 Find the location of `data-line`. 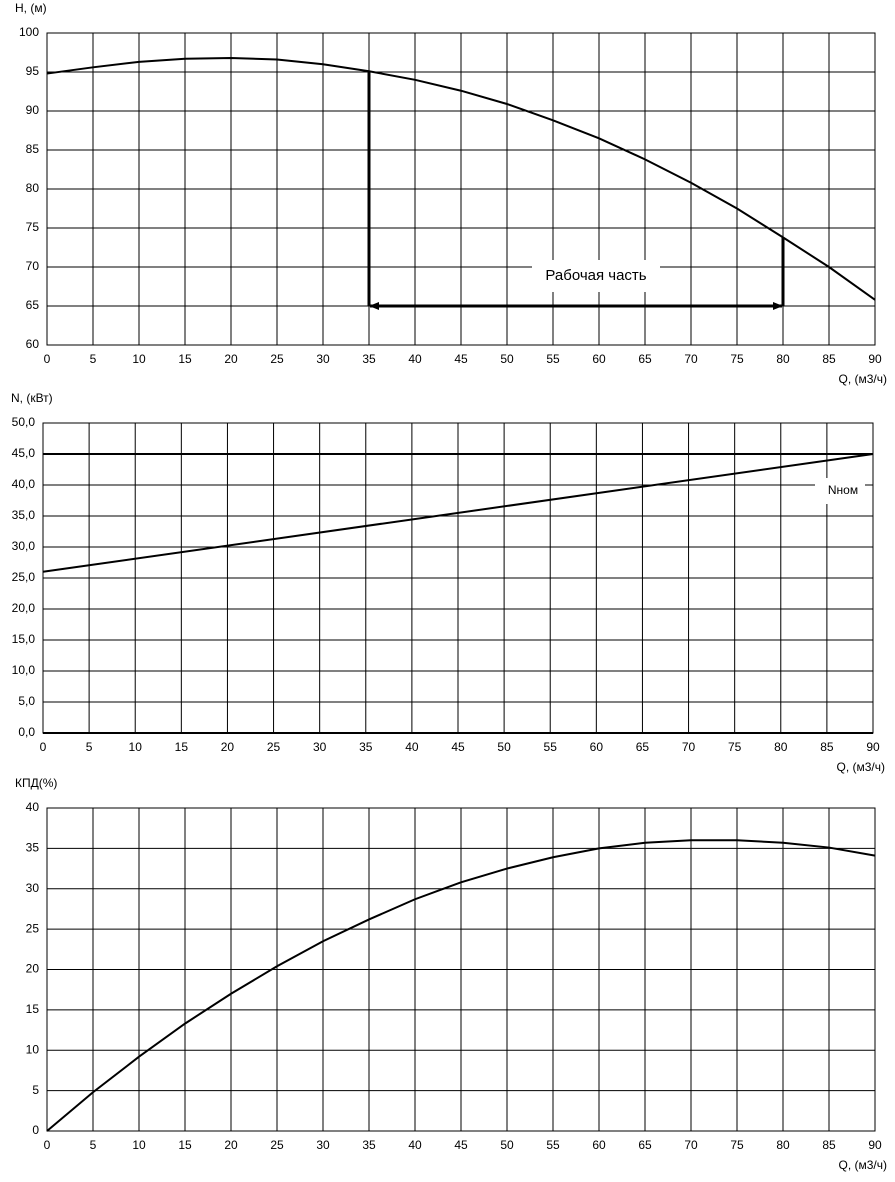

data-line is located at coordinates (458, 513).